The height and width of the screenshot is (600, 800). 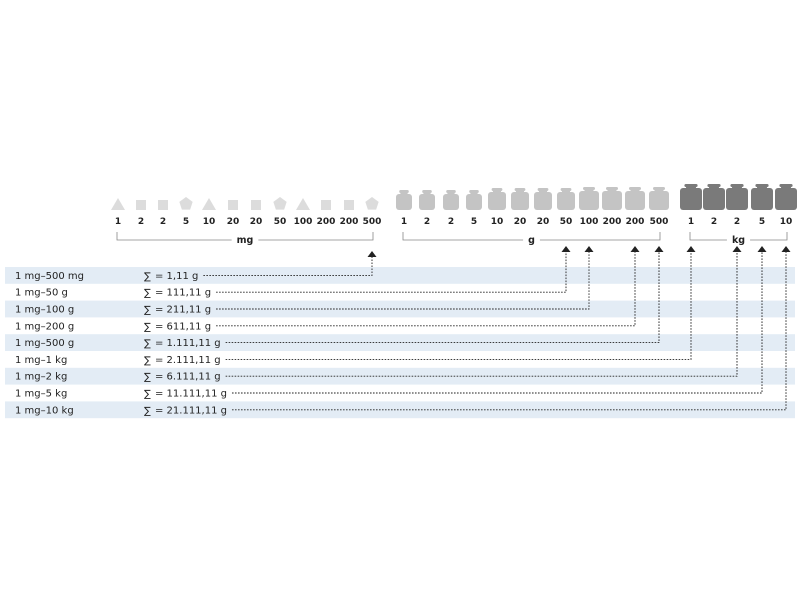 What do you see at coordinates (44, 343) in the screenshot?
I see `range-label: 1 mg–500 g` at bounding box center [44, 343].